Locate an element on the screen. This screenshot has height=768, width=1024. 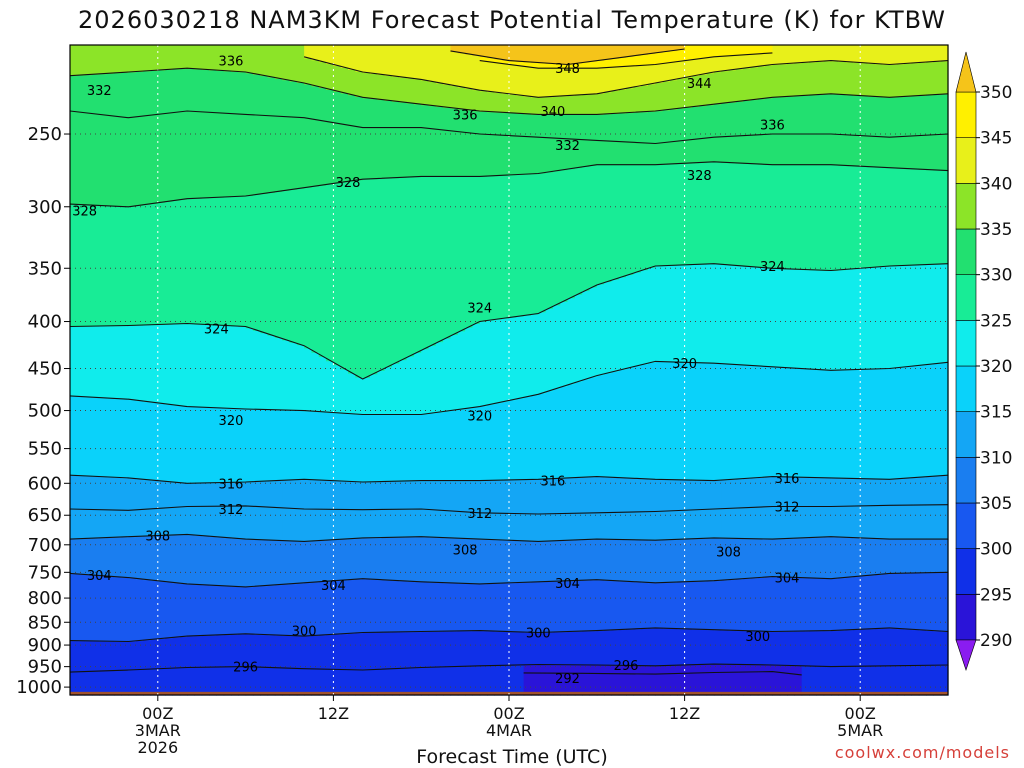
contour-label: 308 is located at coordinates (157, 537).